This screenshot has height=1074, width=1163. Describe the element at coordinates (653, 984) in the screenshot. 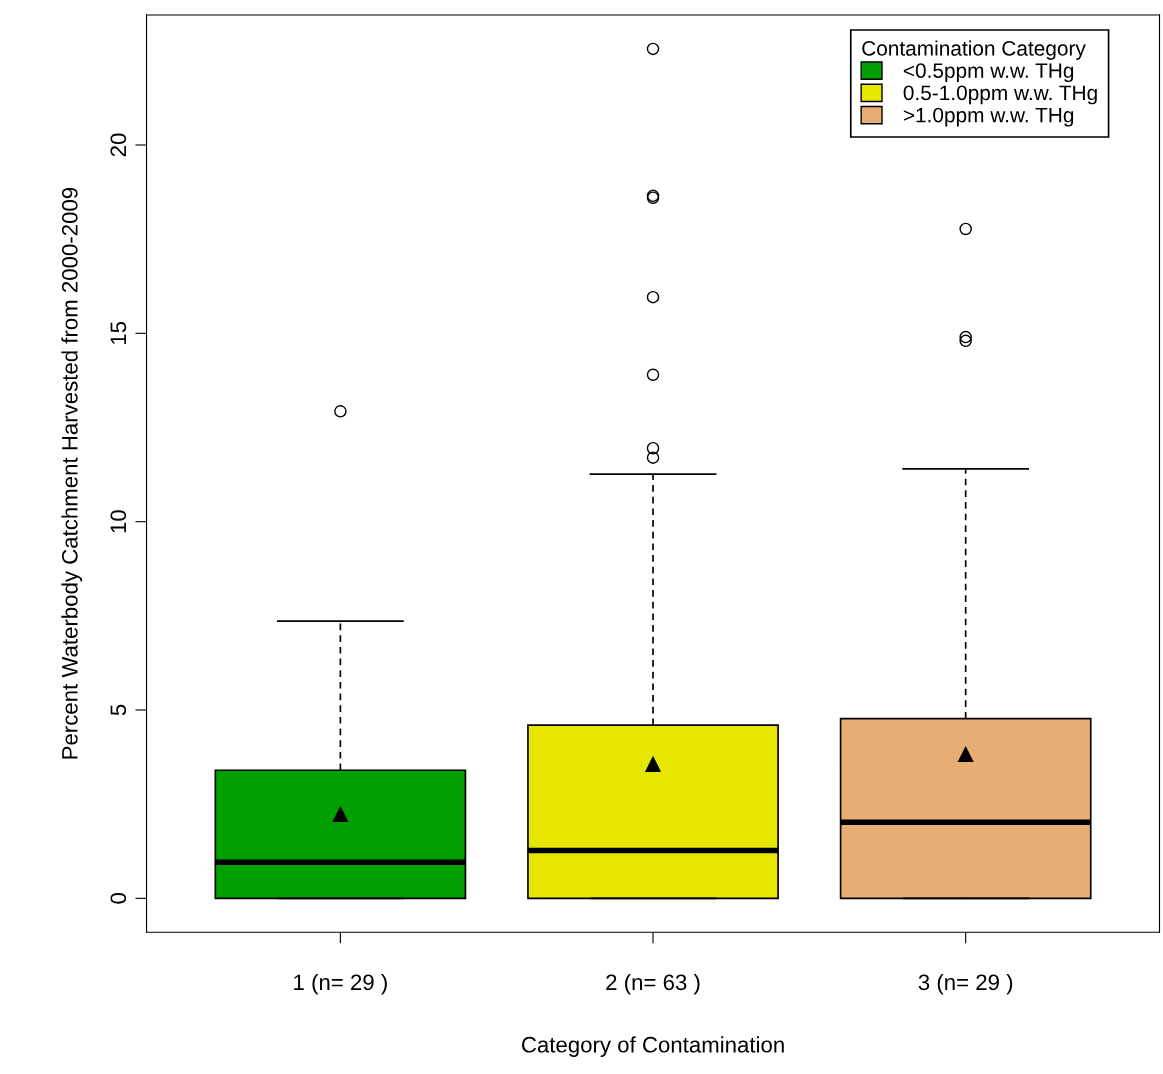

I see `x-tick-label: 2 (n= 63 )` at that location.